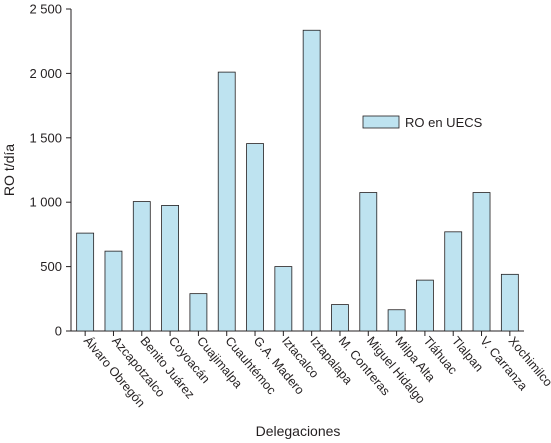 The image size is (551, 443). Describe the element at coordinates (444, 122) in the screenshot. I see `legend-label: RO en UECS` at that location.